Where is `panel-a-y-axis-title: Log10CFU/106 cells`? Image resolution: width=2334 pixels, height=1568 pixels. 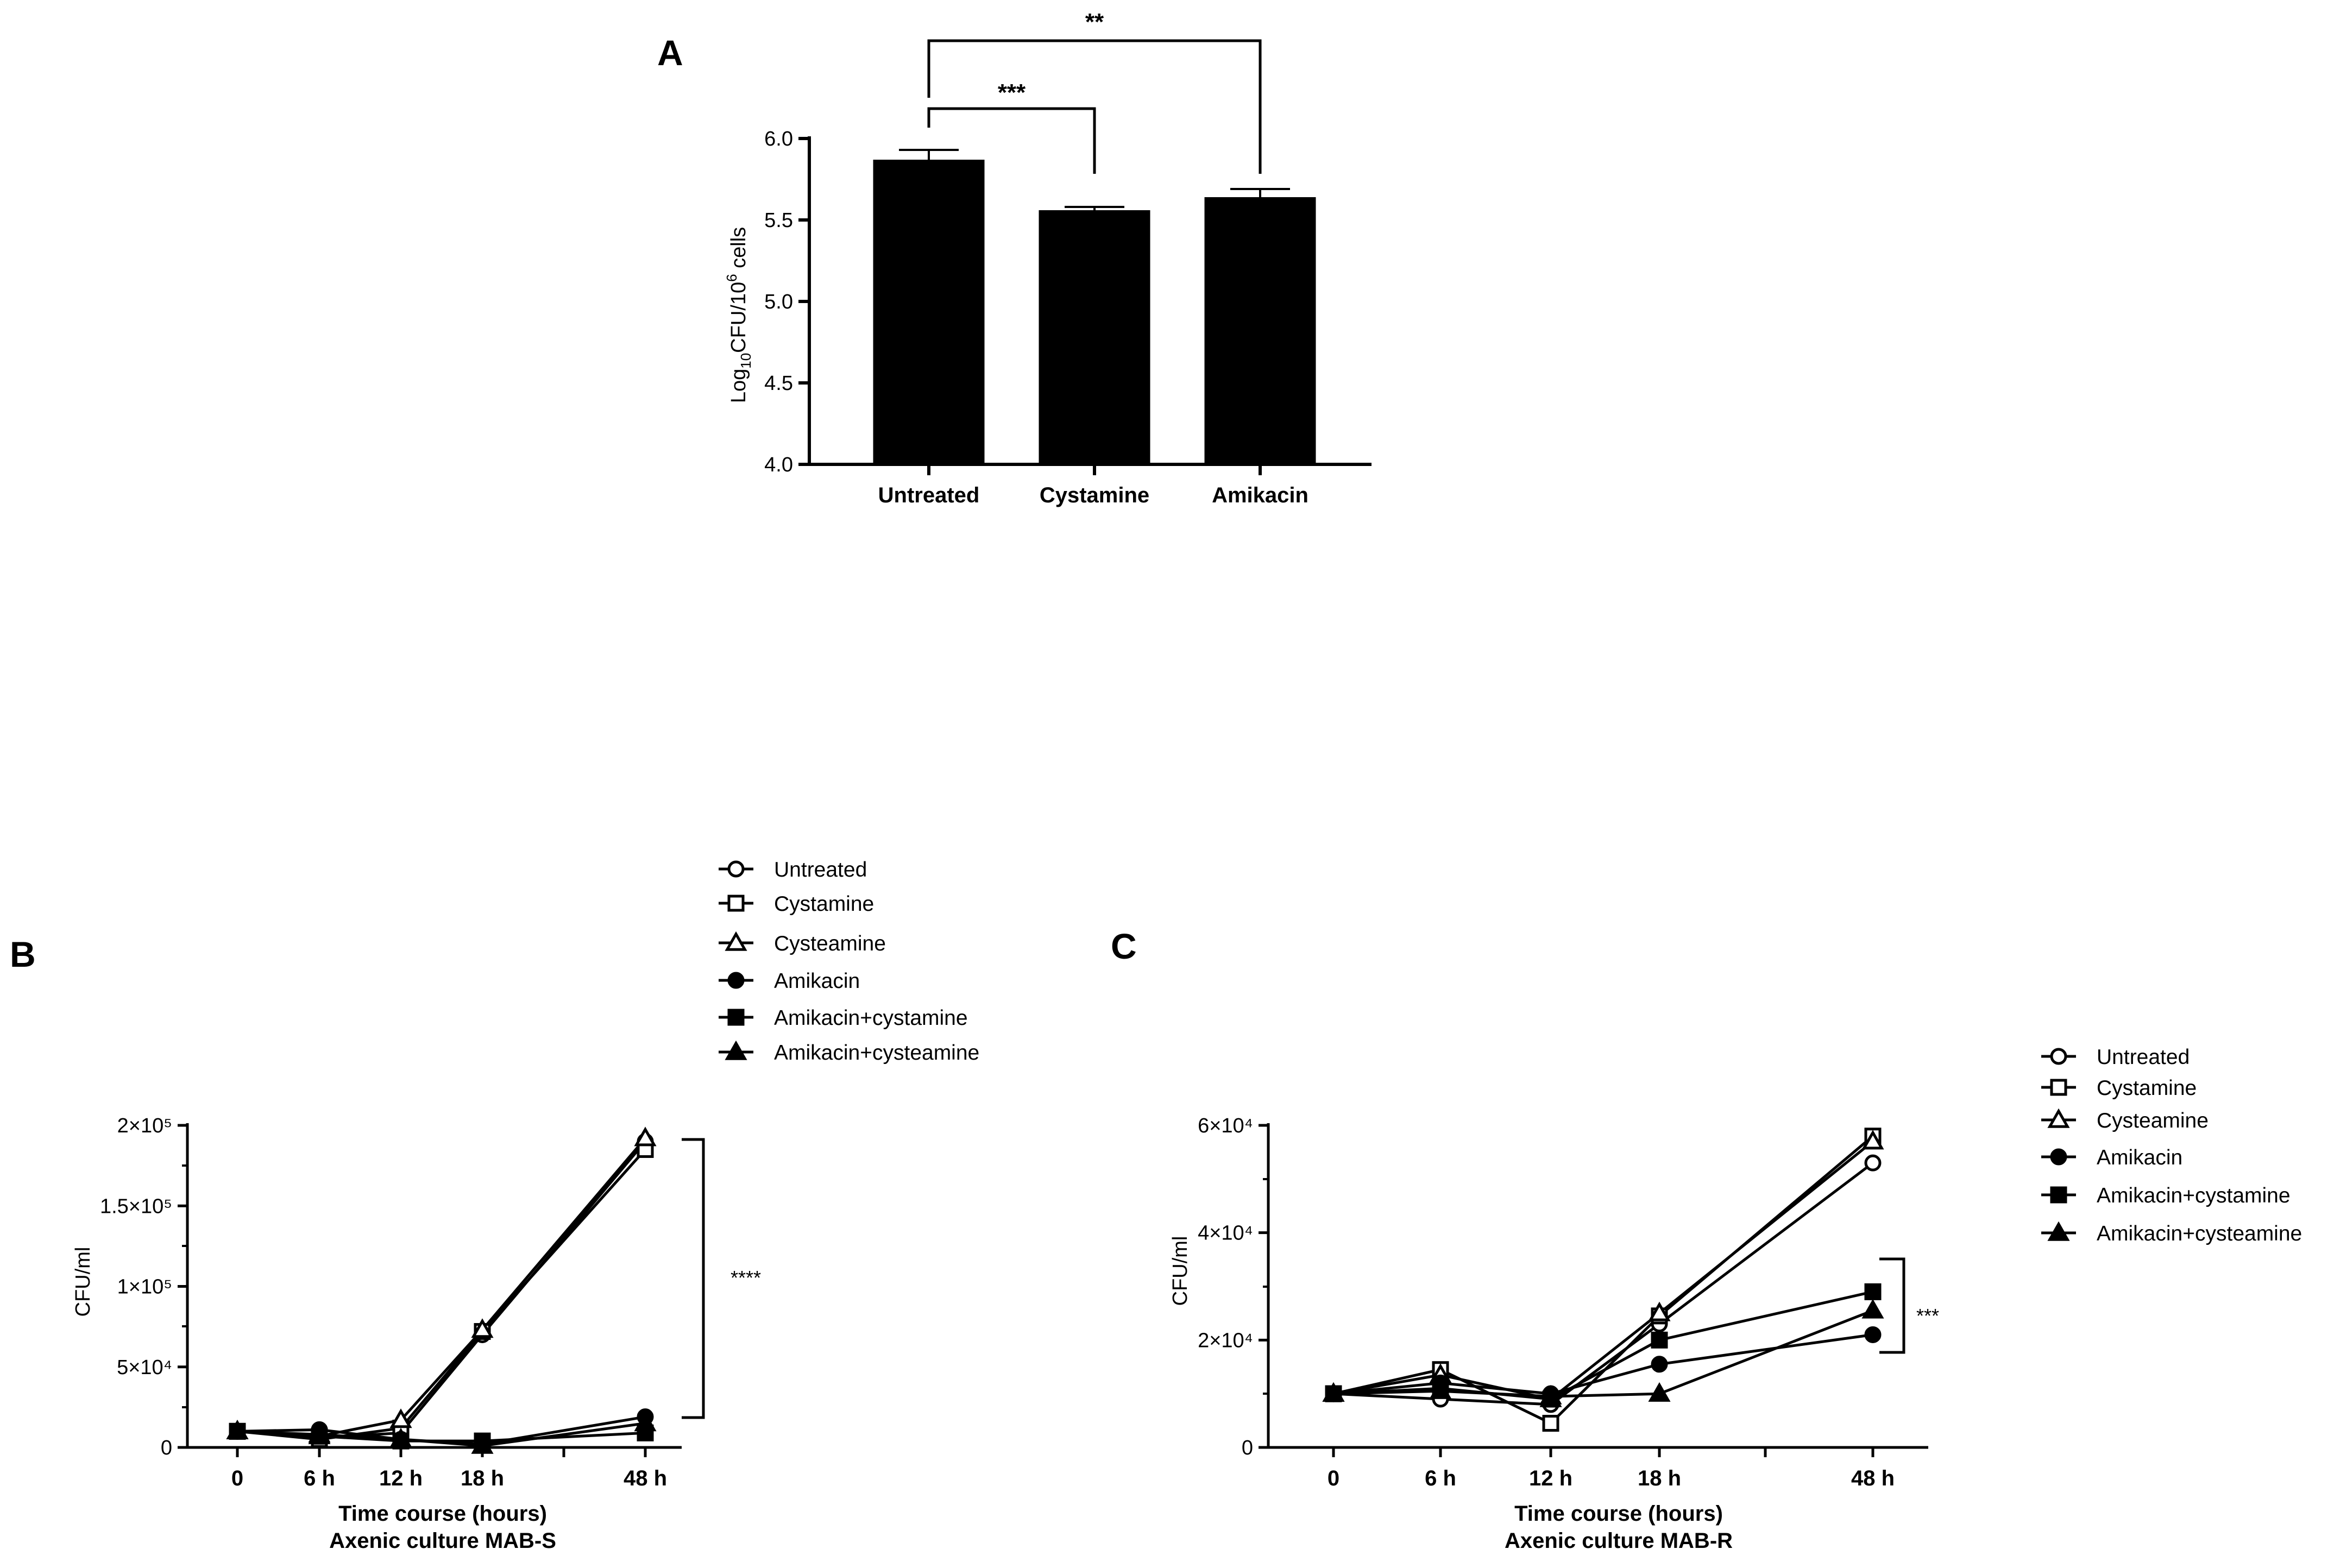
panel-a-y-axis-title: Log10CFU/106 cells is located at coordinates (739, 315).